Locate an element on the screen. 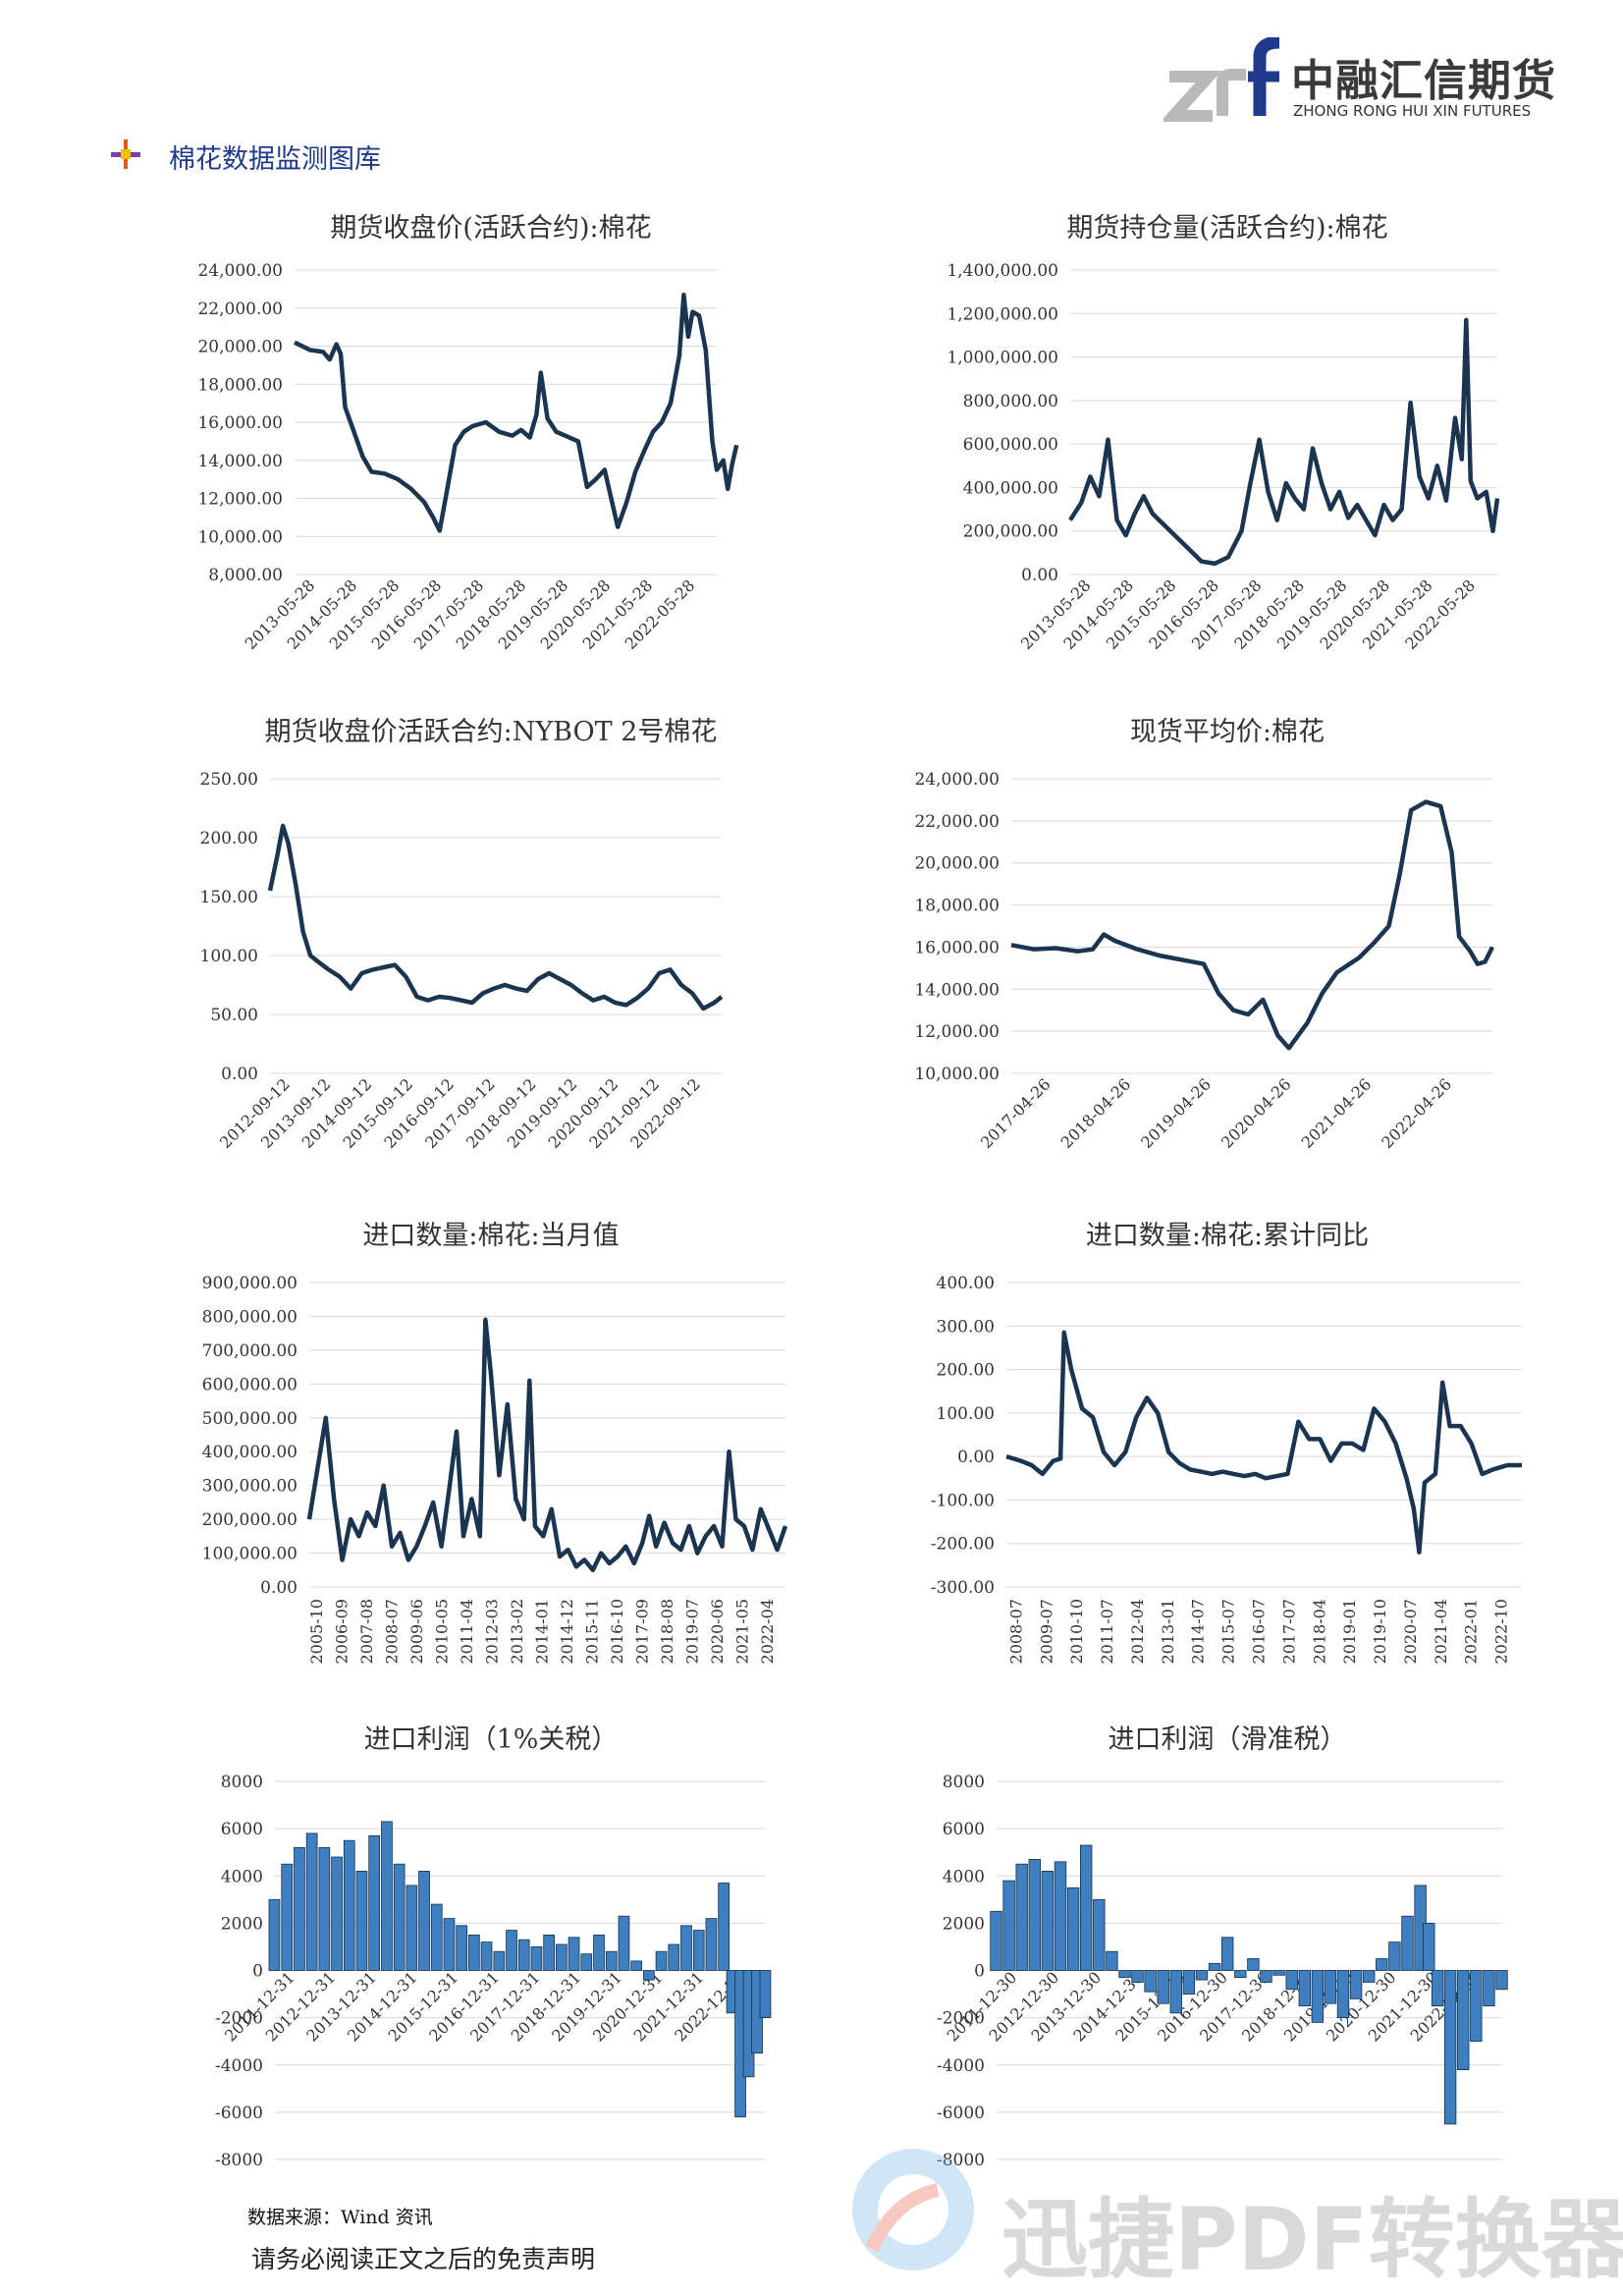 This screenshot has height=2296, width=1623. y-tick-label: 18,000.00 is located at coordinates (957, 906).